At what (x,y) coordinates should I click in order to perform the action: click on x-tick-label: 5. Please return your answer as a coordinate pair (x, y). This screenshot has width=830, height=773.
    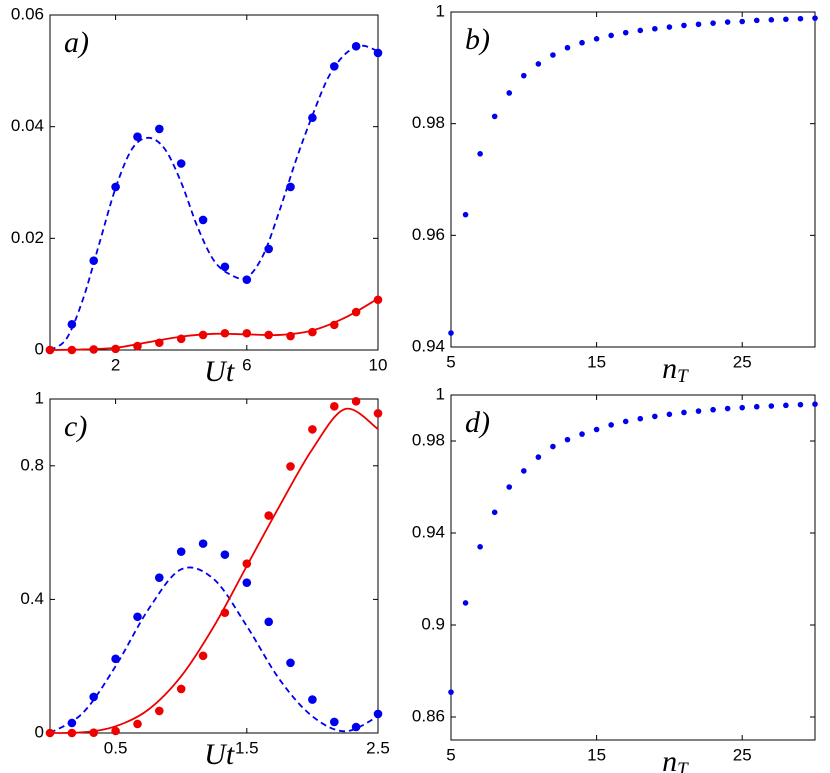
    Looking at the image, I should click on (450, 361).